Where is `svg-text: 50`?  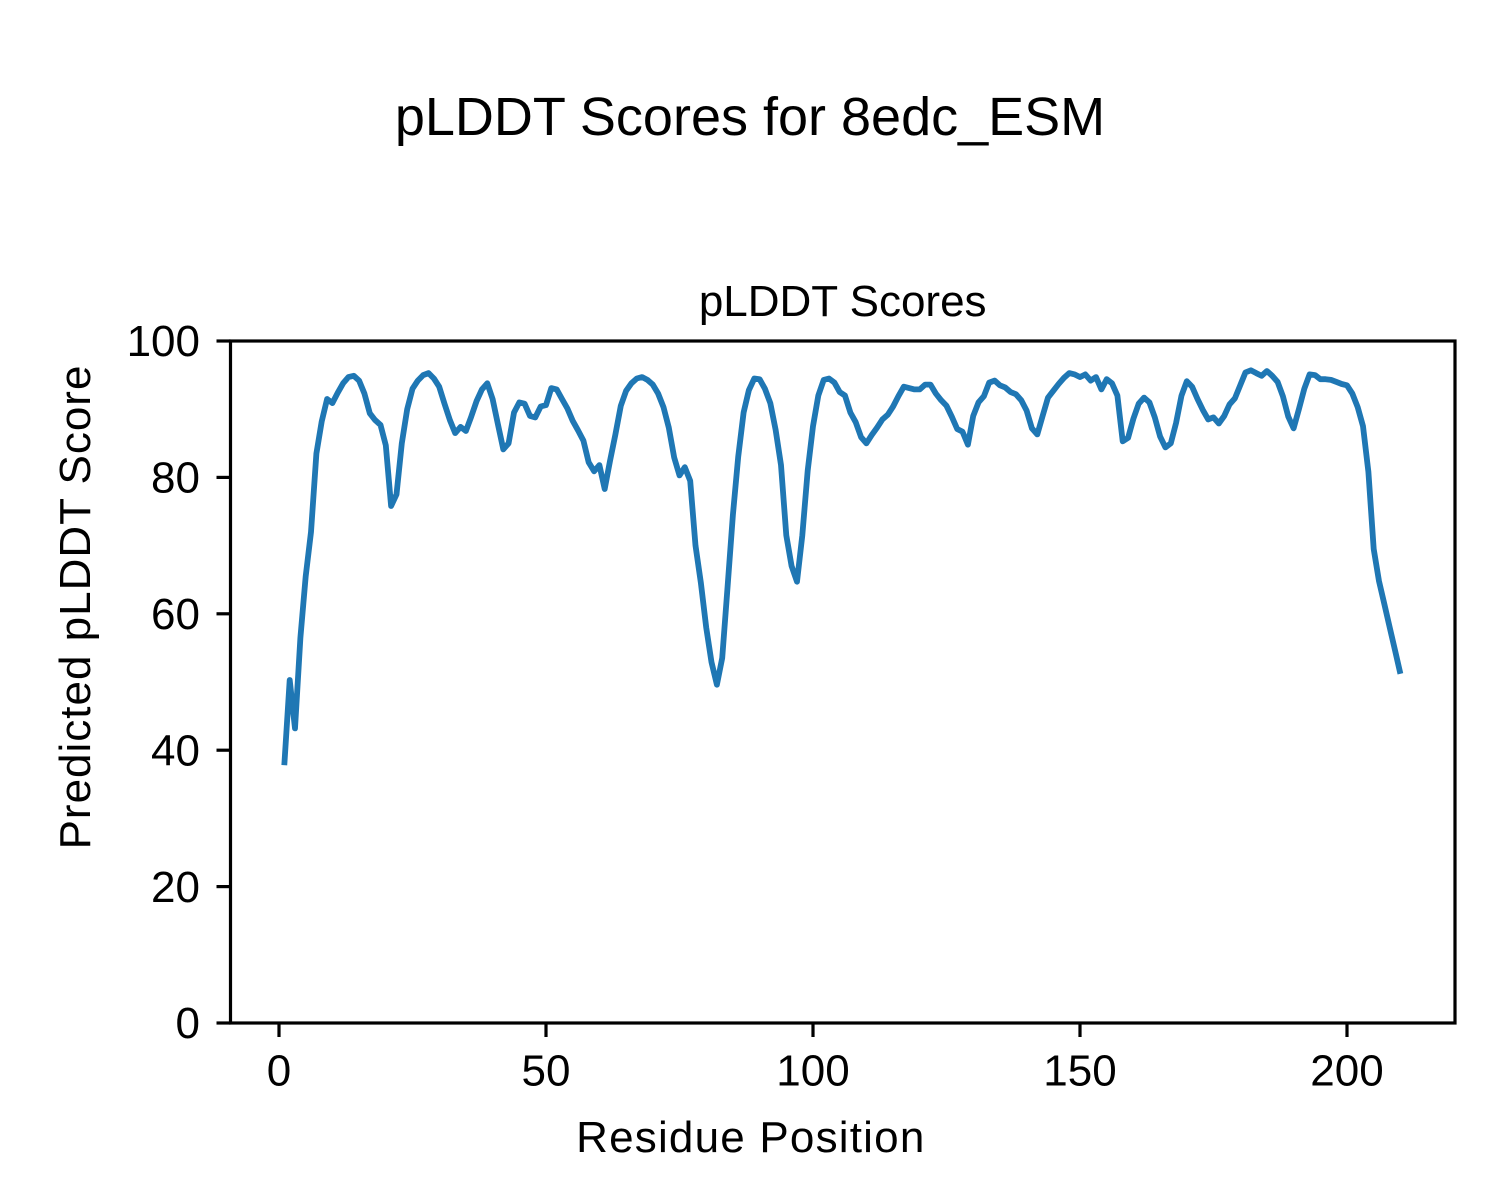
svg-text: 50 is located at coordinates (546, 1071).